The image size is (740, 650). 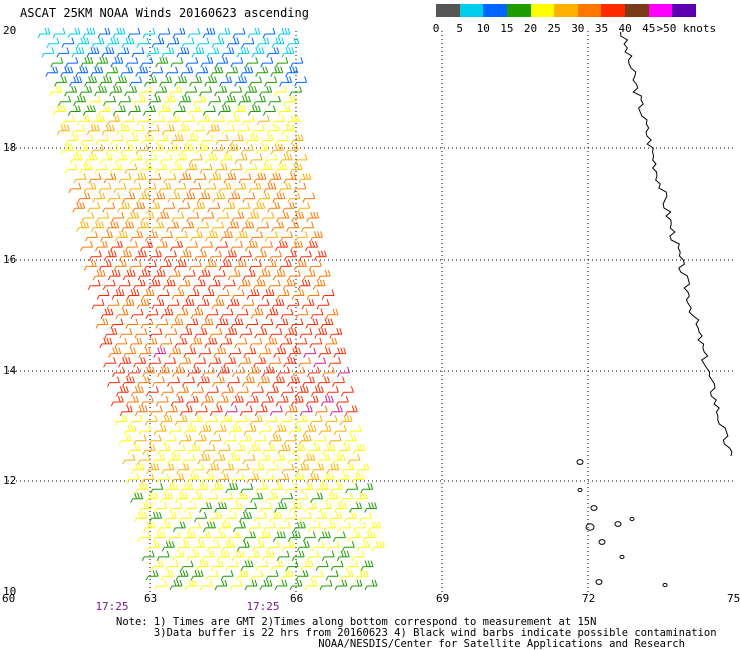 I want to click on legend-swatch, so click(x=495, y=10).